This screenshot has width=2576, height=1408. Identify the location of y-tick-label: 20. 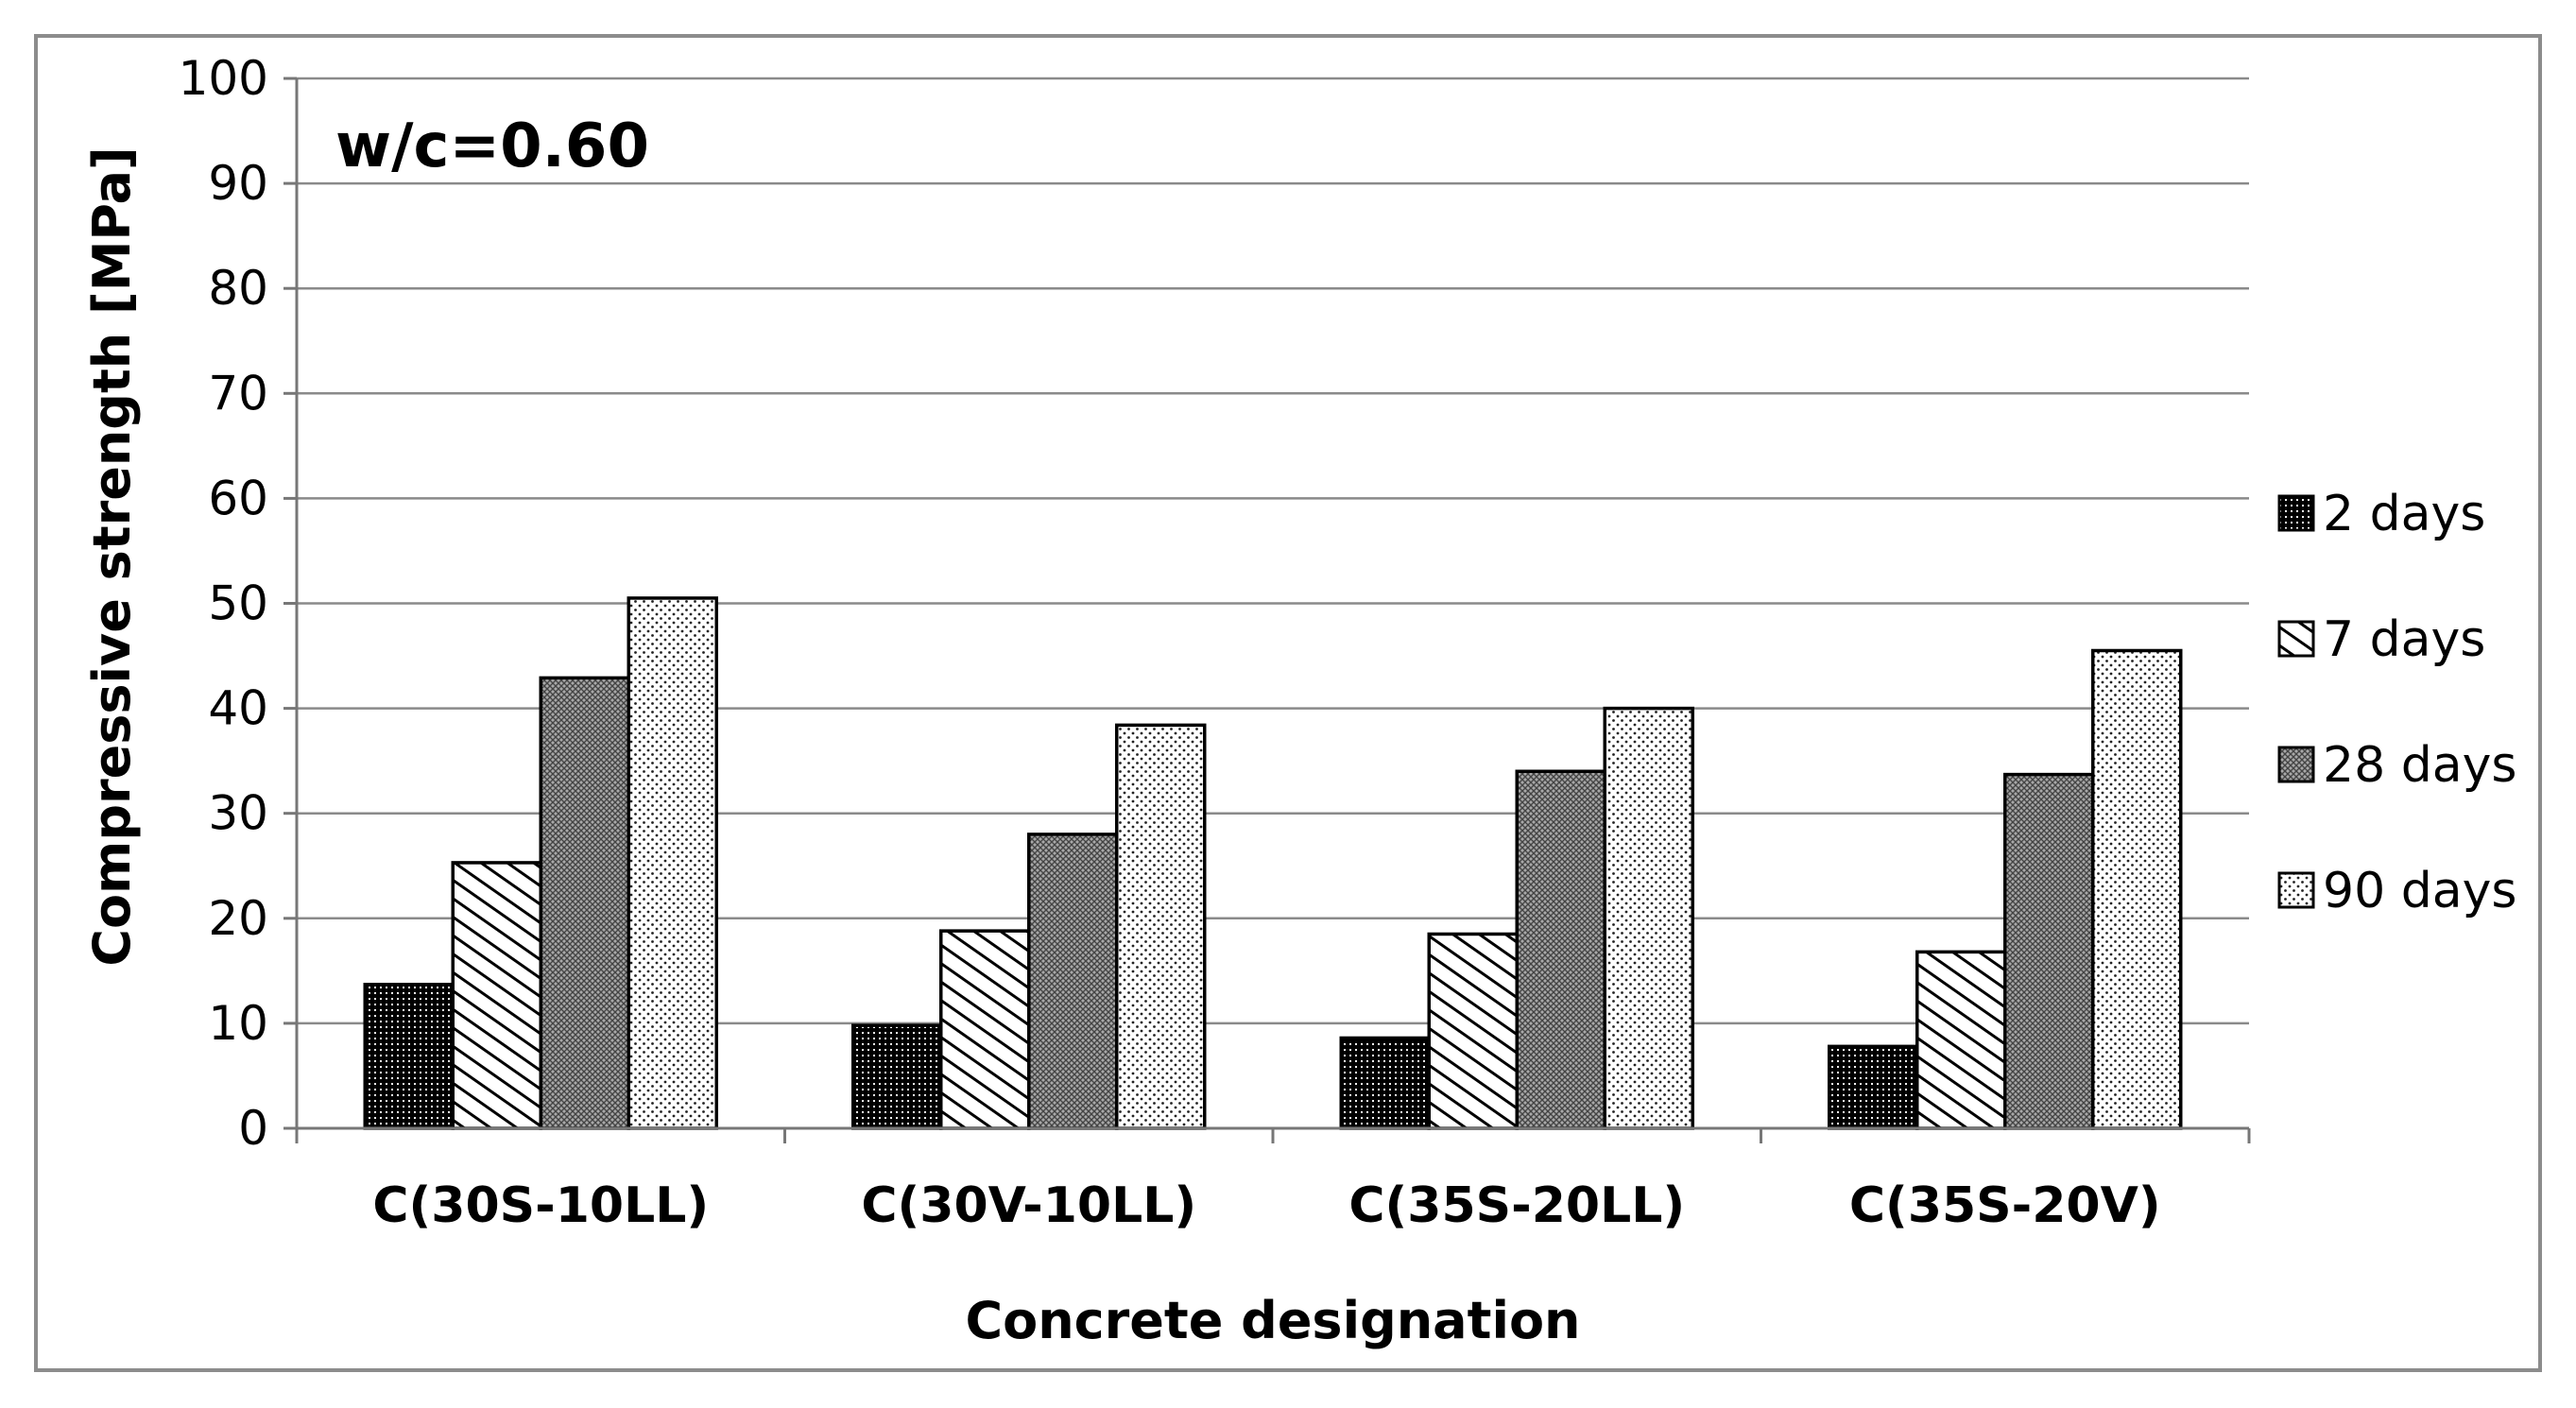
(238, 919).